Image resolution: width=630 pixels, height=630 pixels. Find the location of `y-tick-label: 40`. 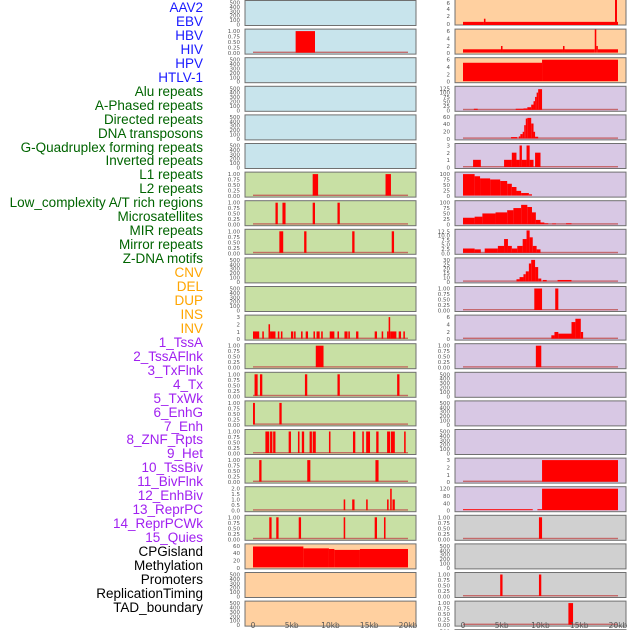

y-tick-label: 40 is located at coordinates (446, 125).